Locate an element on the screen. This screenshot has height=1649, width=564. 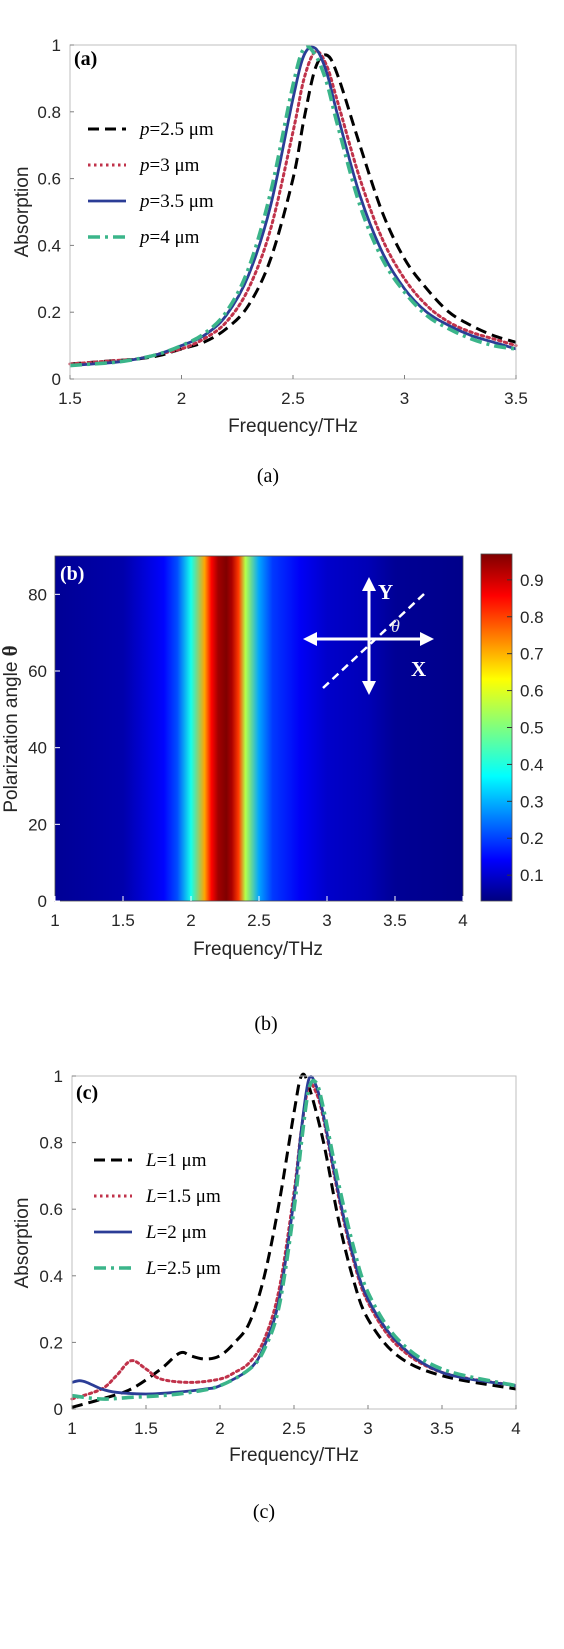
caption-a: (a) is located at coordinates (268, 476).